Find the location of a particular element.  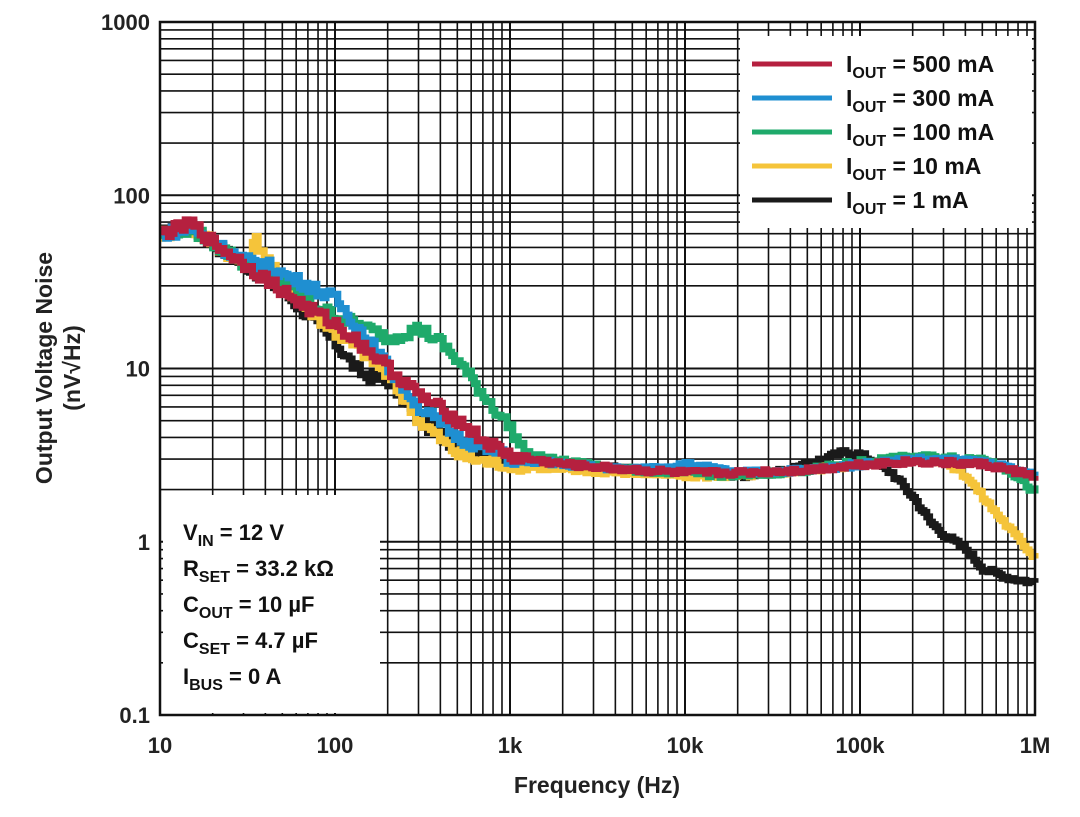

condition-line: VIN = 12 V is located at coordinates (233, 535).